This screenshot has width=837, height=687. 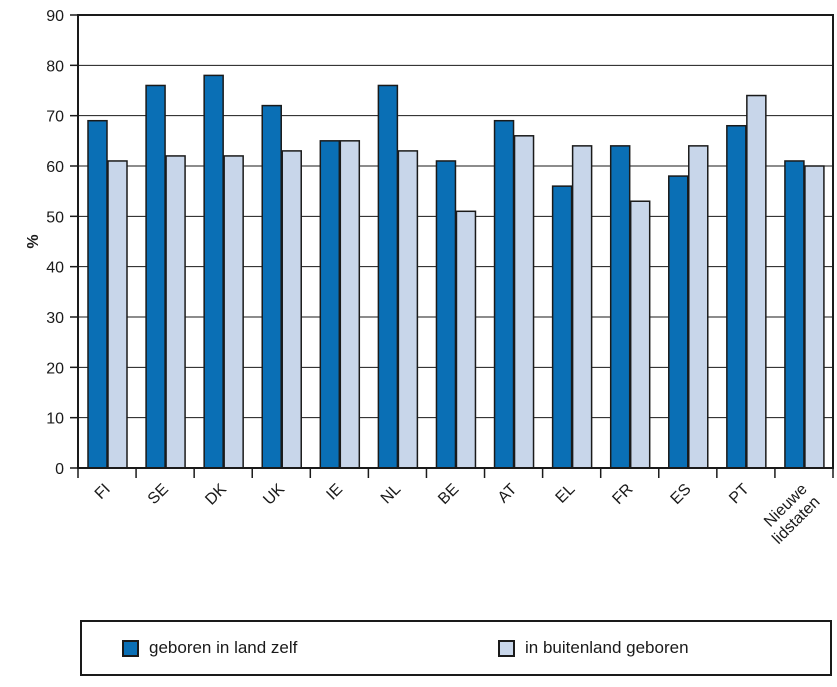 What do you see at coordinates (607, 647) in the screenshot?
I see `legend-label-series-2: in buitenland geboren` at bounding box center [607, 647].